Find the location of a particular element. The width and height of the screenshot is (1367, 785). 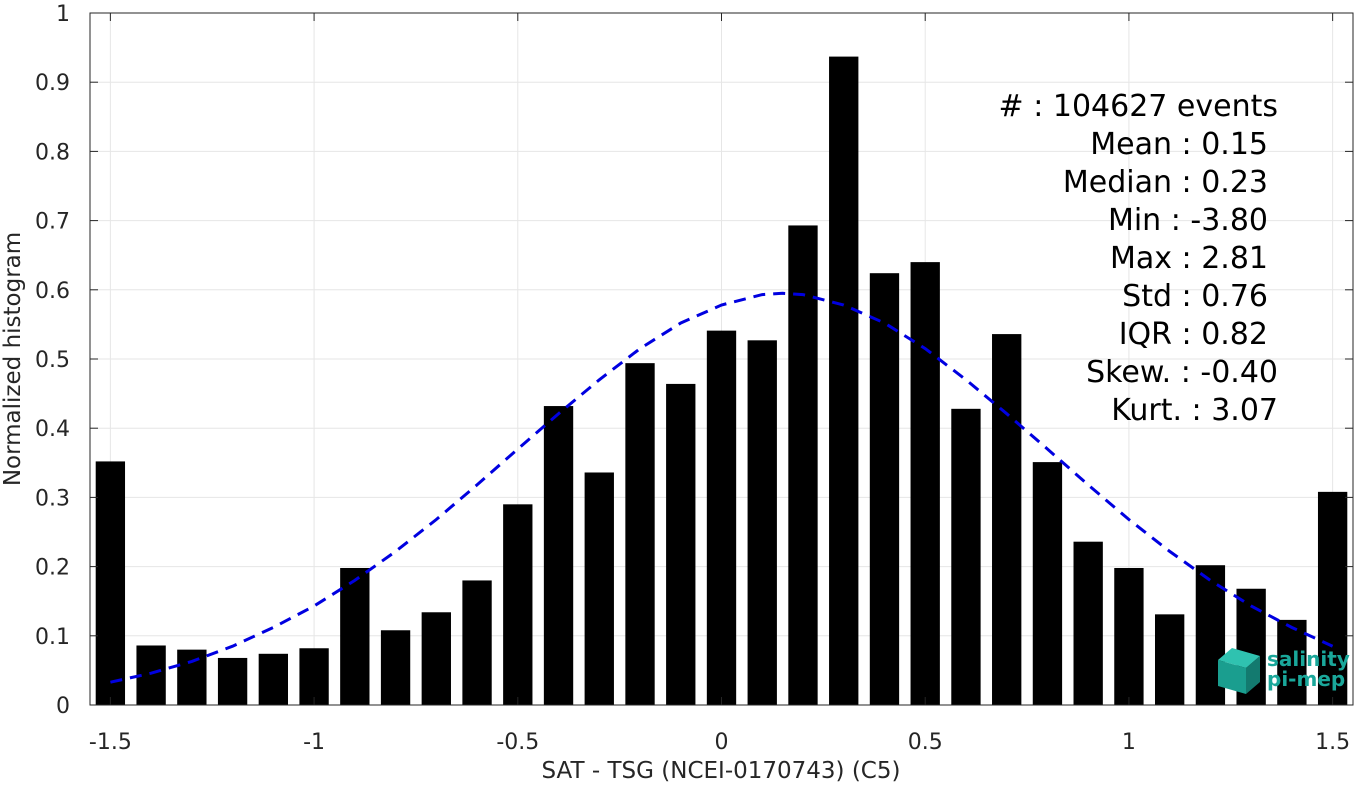

x-tick-label: -0.5 is located at coordinates (517, 742).